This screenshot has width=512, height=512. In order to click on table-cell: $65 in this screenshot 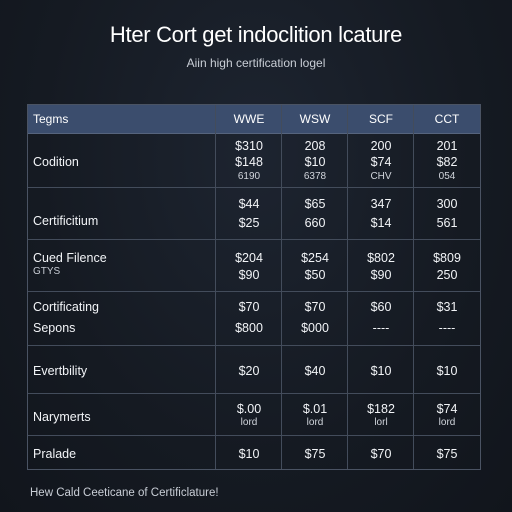, I will do `click(315, 204)`.